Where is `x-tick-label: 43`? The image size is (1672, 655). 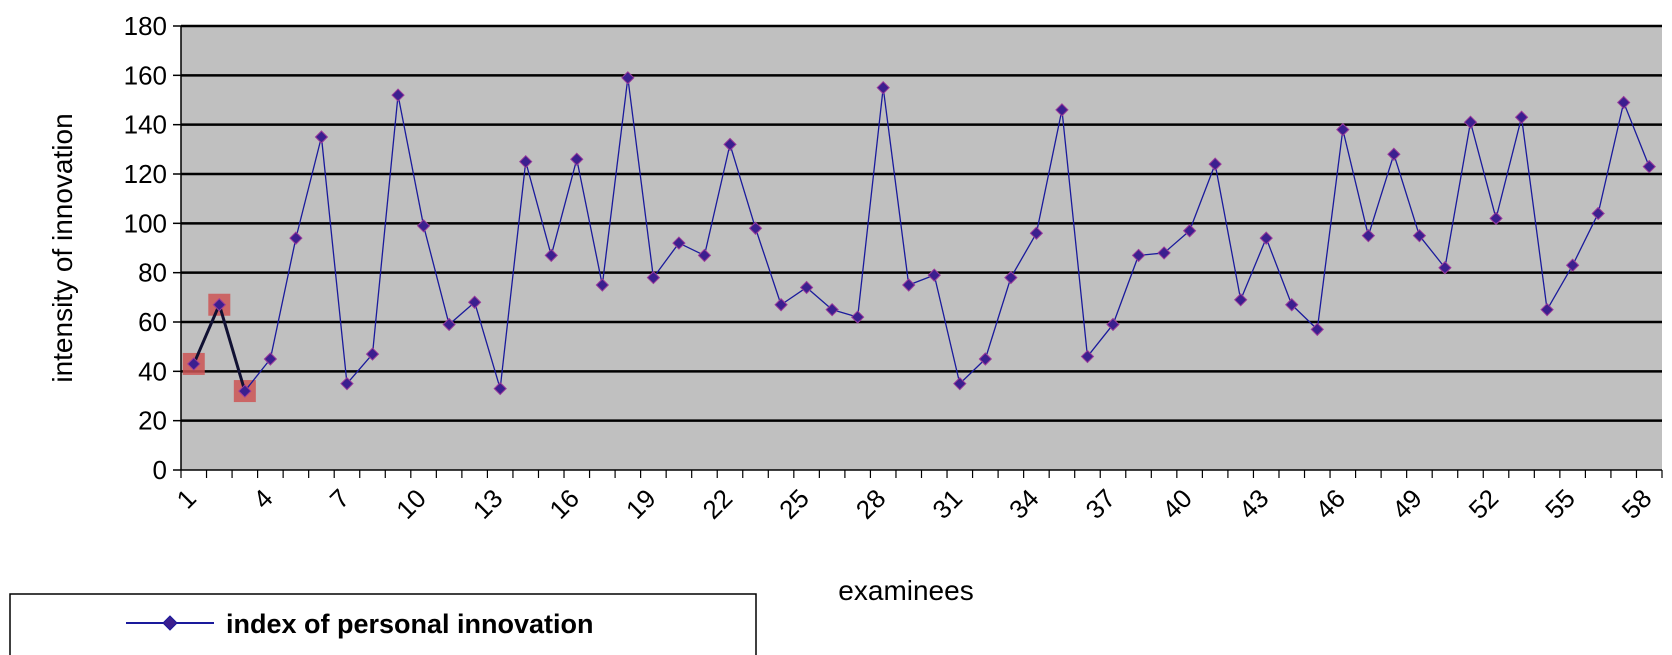 x-tick-label: 43 is located at coordinates (1254, 504).